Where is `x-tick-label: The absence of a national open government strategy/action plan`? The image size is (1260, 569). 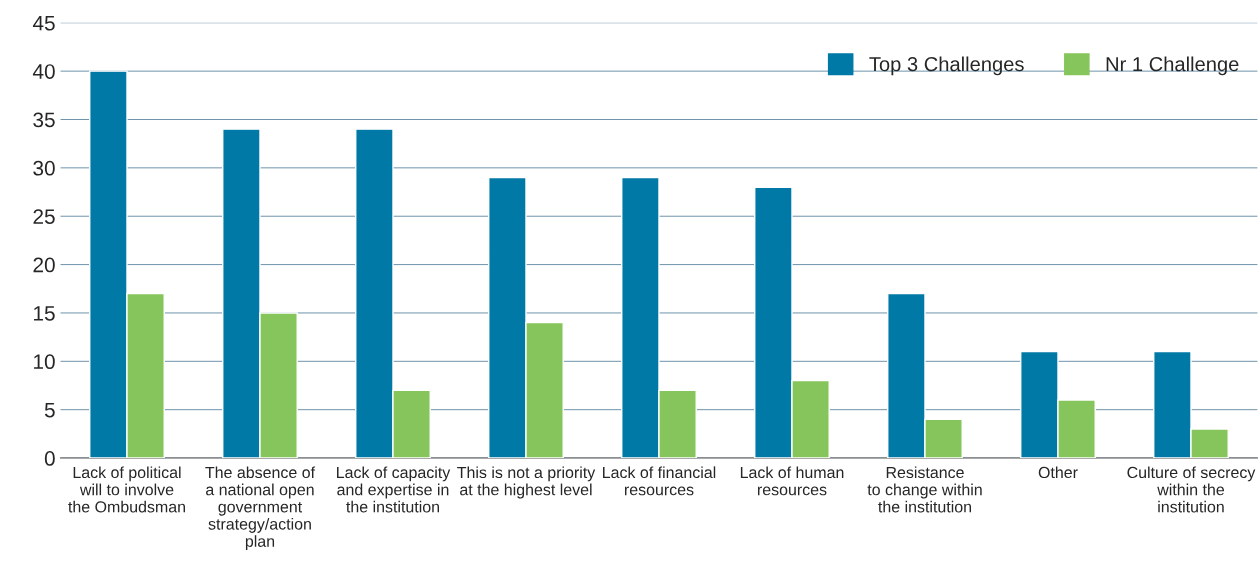 x-tick-label: The absence of a national open government strategy/action plan is located at coordinates (260, 508).